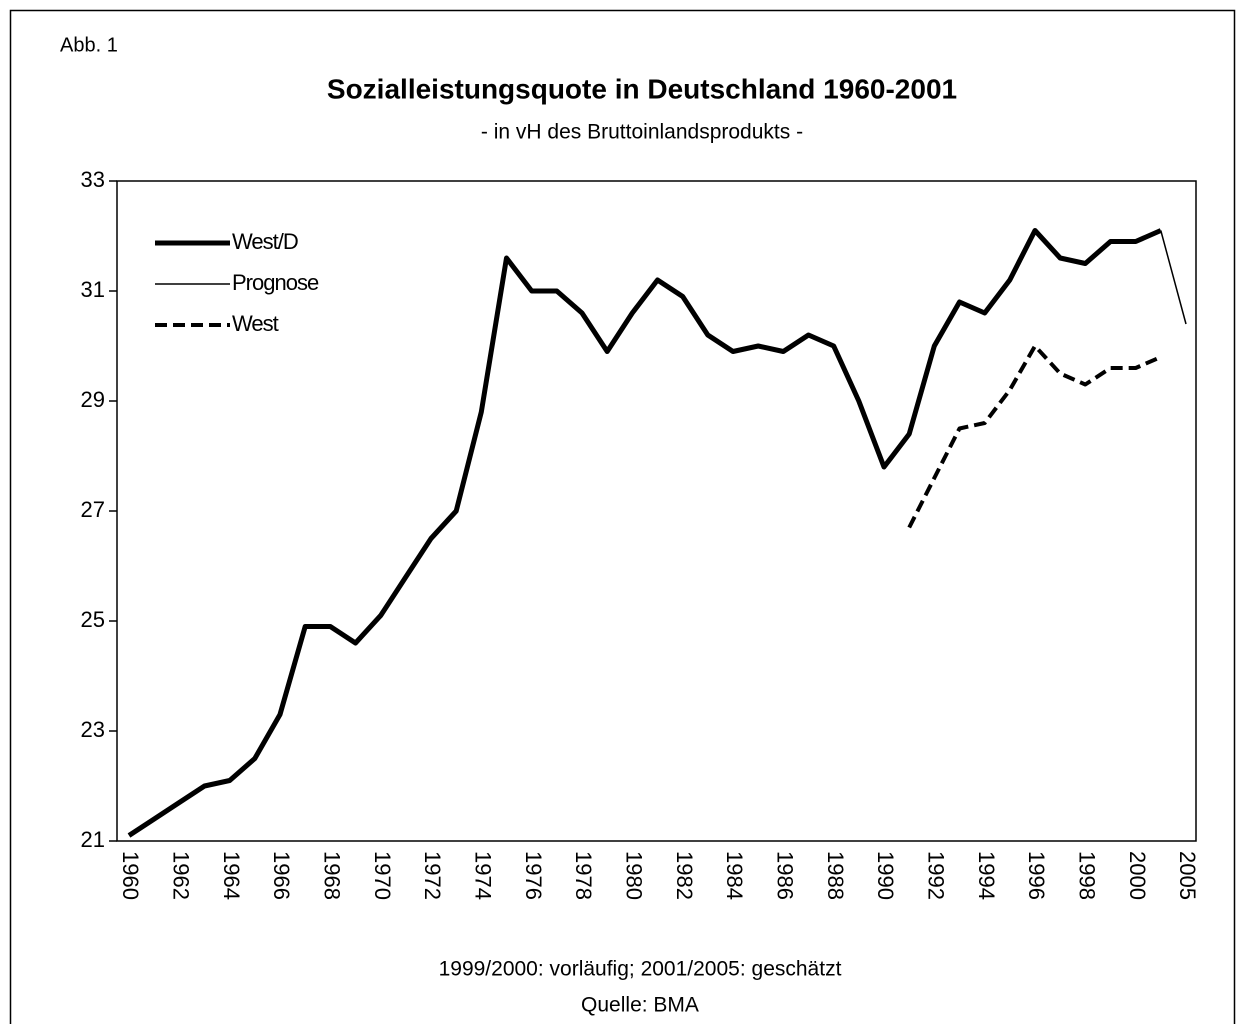  I want to click on y-tick-label: 33, so click(93, 179).